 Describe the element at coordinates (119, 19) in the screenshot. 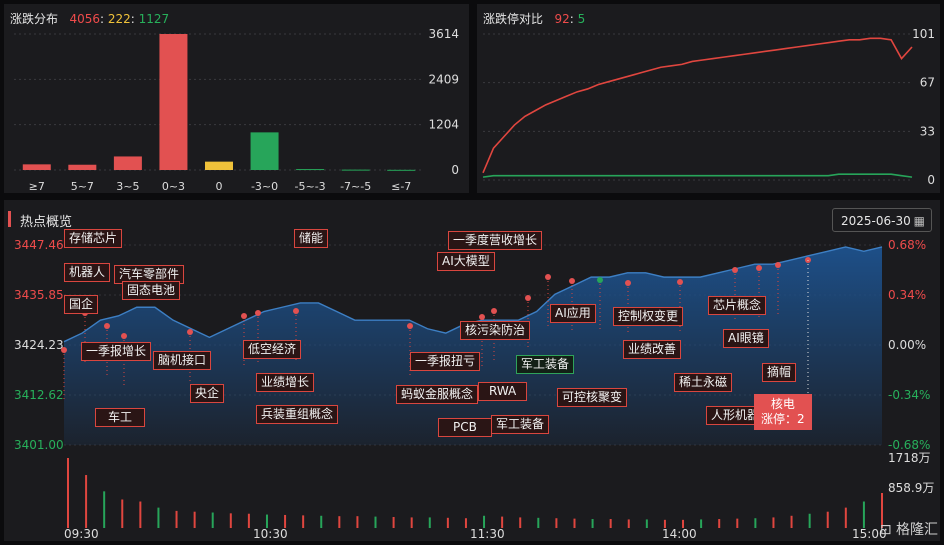

I see `flat-count: 222` at that location.